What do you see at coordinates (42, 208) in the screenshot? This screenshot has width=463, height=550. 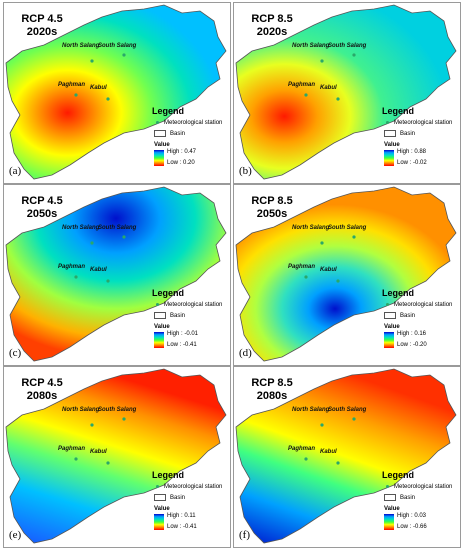 I see `panel-title: RCP 4.5 2050s` at bounding box center [42, 208].